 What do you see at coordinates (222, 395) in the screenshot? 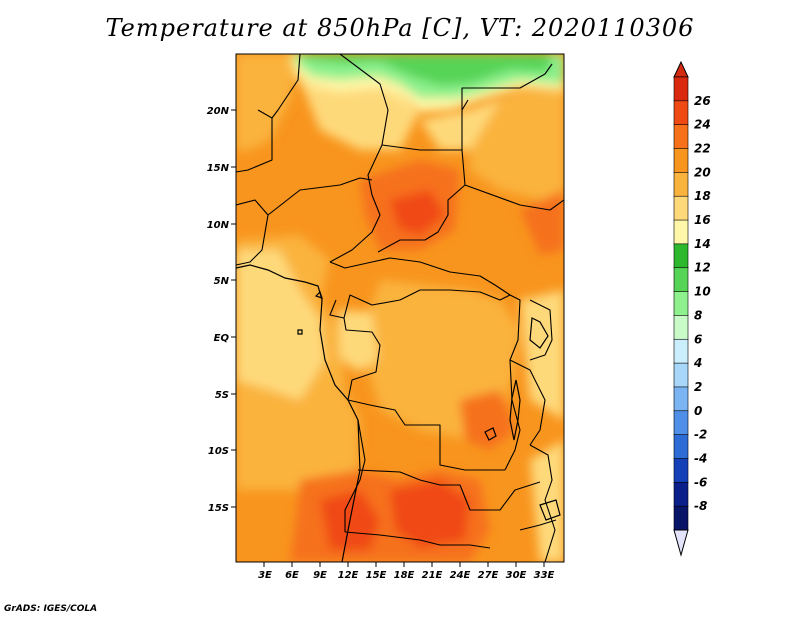
I see `lat-label: 5S` at bounding box center [222, 395].